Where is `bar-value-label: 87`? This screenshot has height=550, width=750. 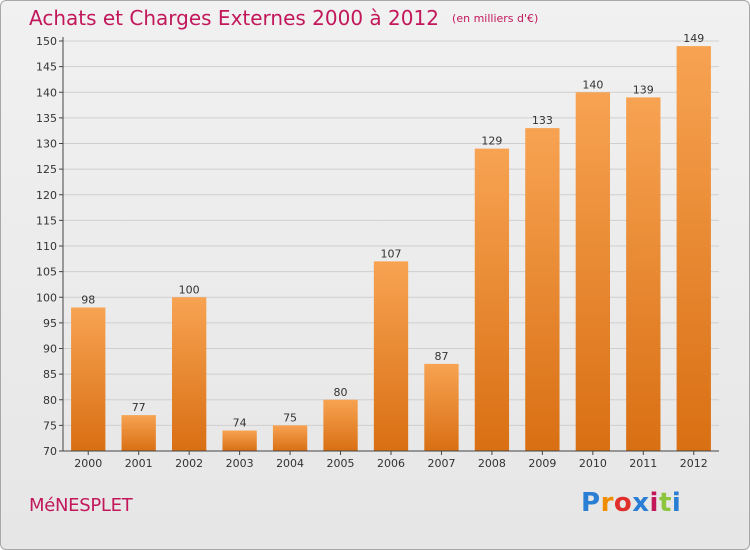
bar-value-label: 87 is located at coordinates (441, 356).